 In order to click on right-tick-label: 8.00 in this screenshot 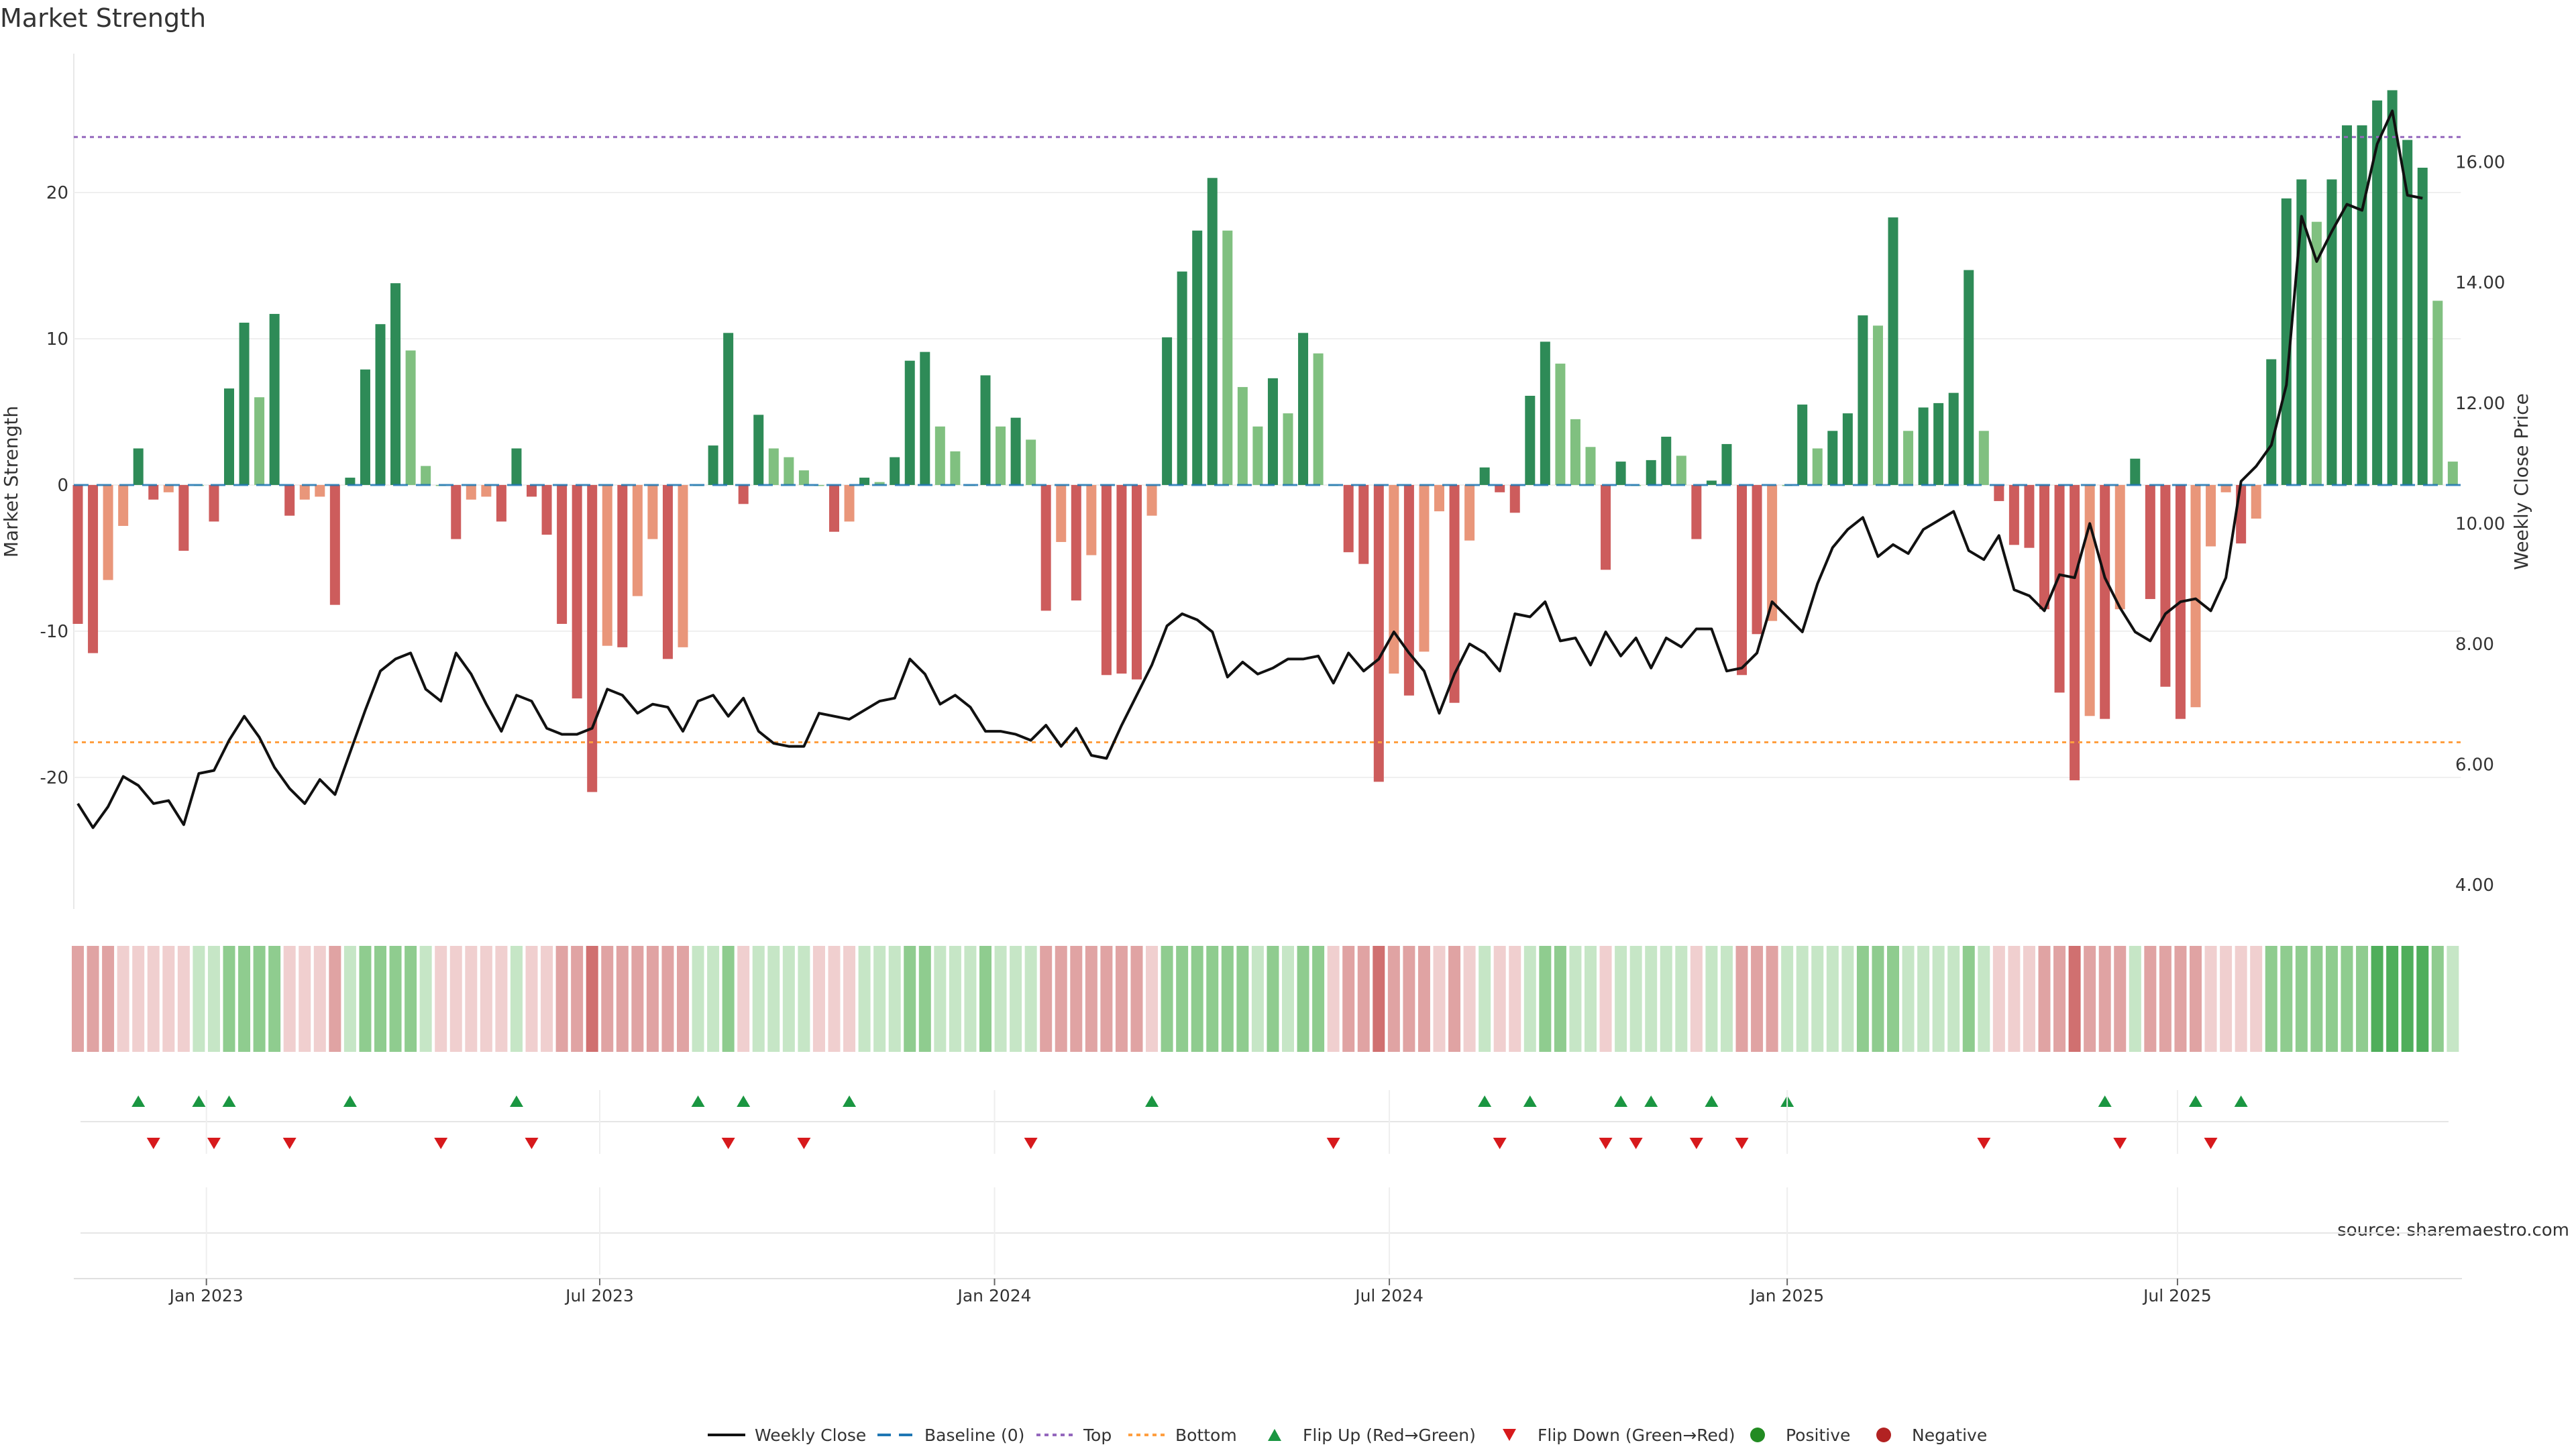, I will do `click(2474, 645)`.